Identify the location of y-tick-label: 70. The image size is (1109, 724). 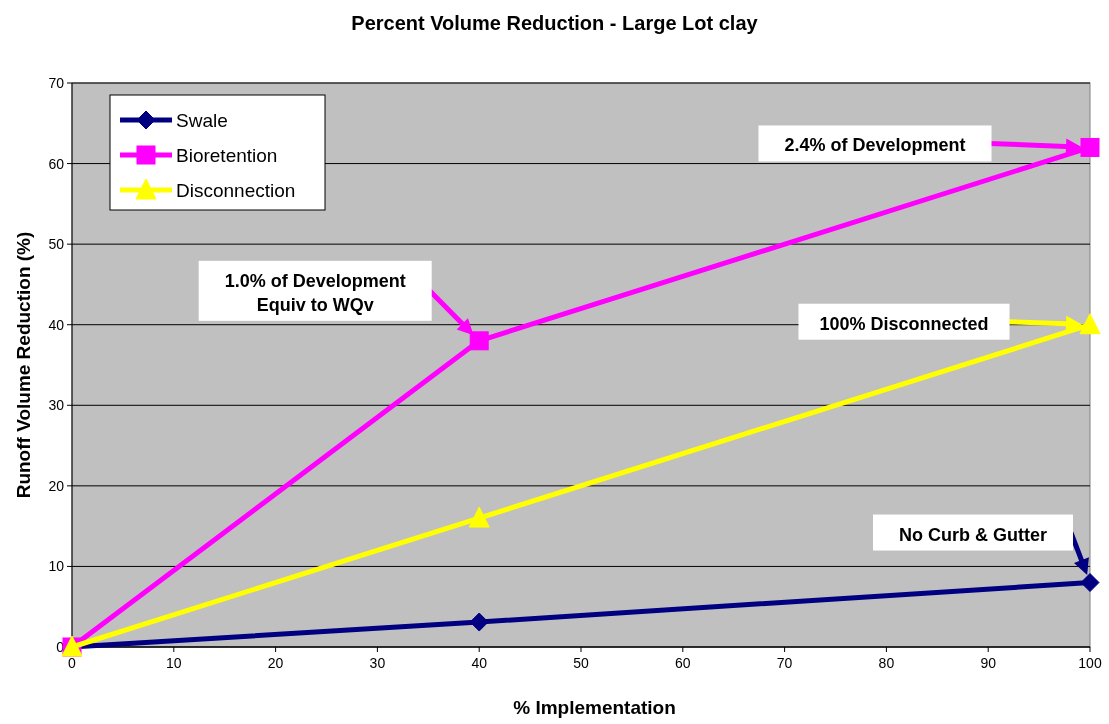
(56, 83).